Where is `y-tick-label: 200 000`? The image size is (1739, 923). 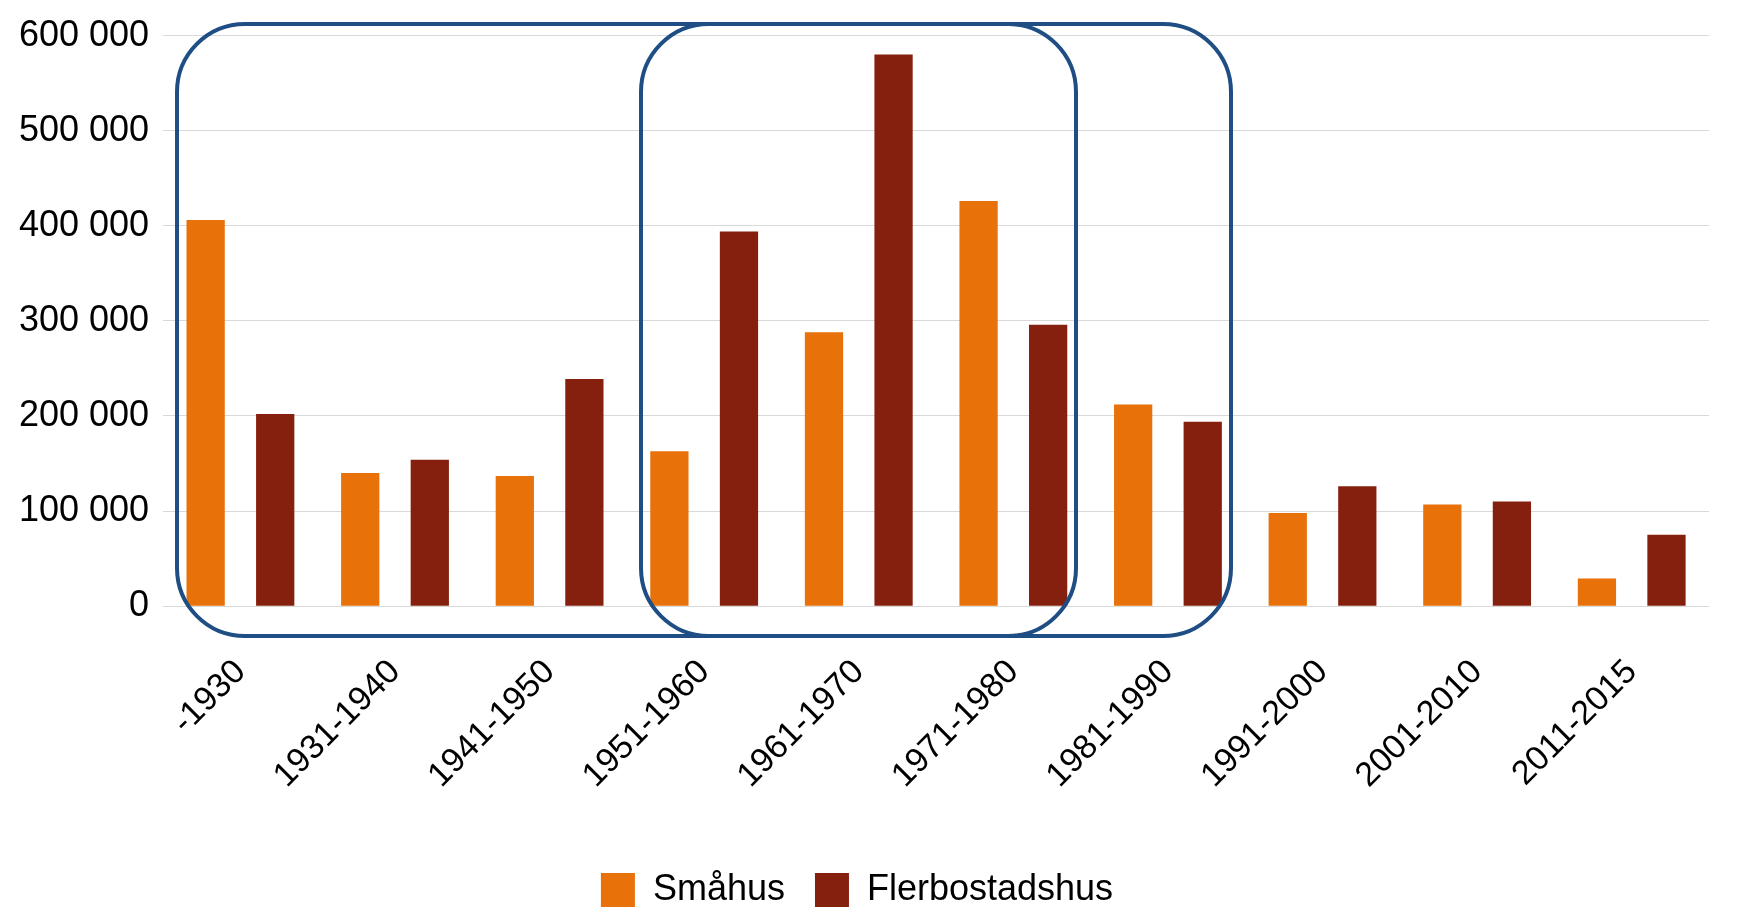 y-tick-label: 200 000 is located at coordinates (84, 413).